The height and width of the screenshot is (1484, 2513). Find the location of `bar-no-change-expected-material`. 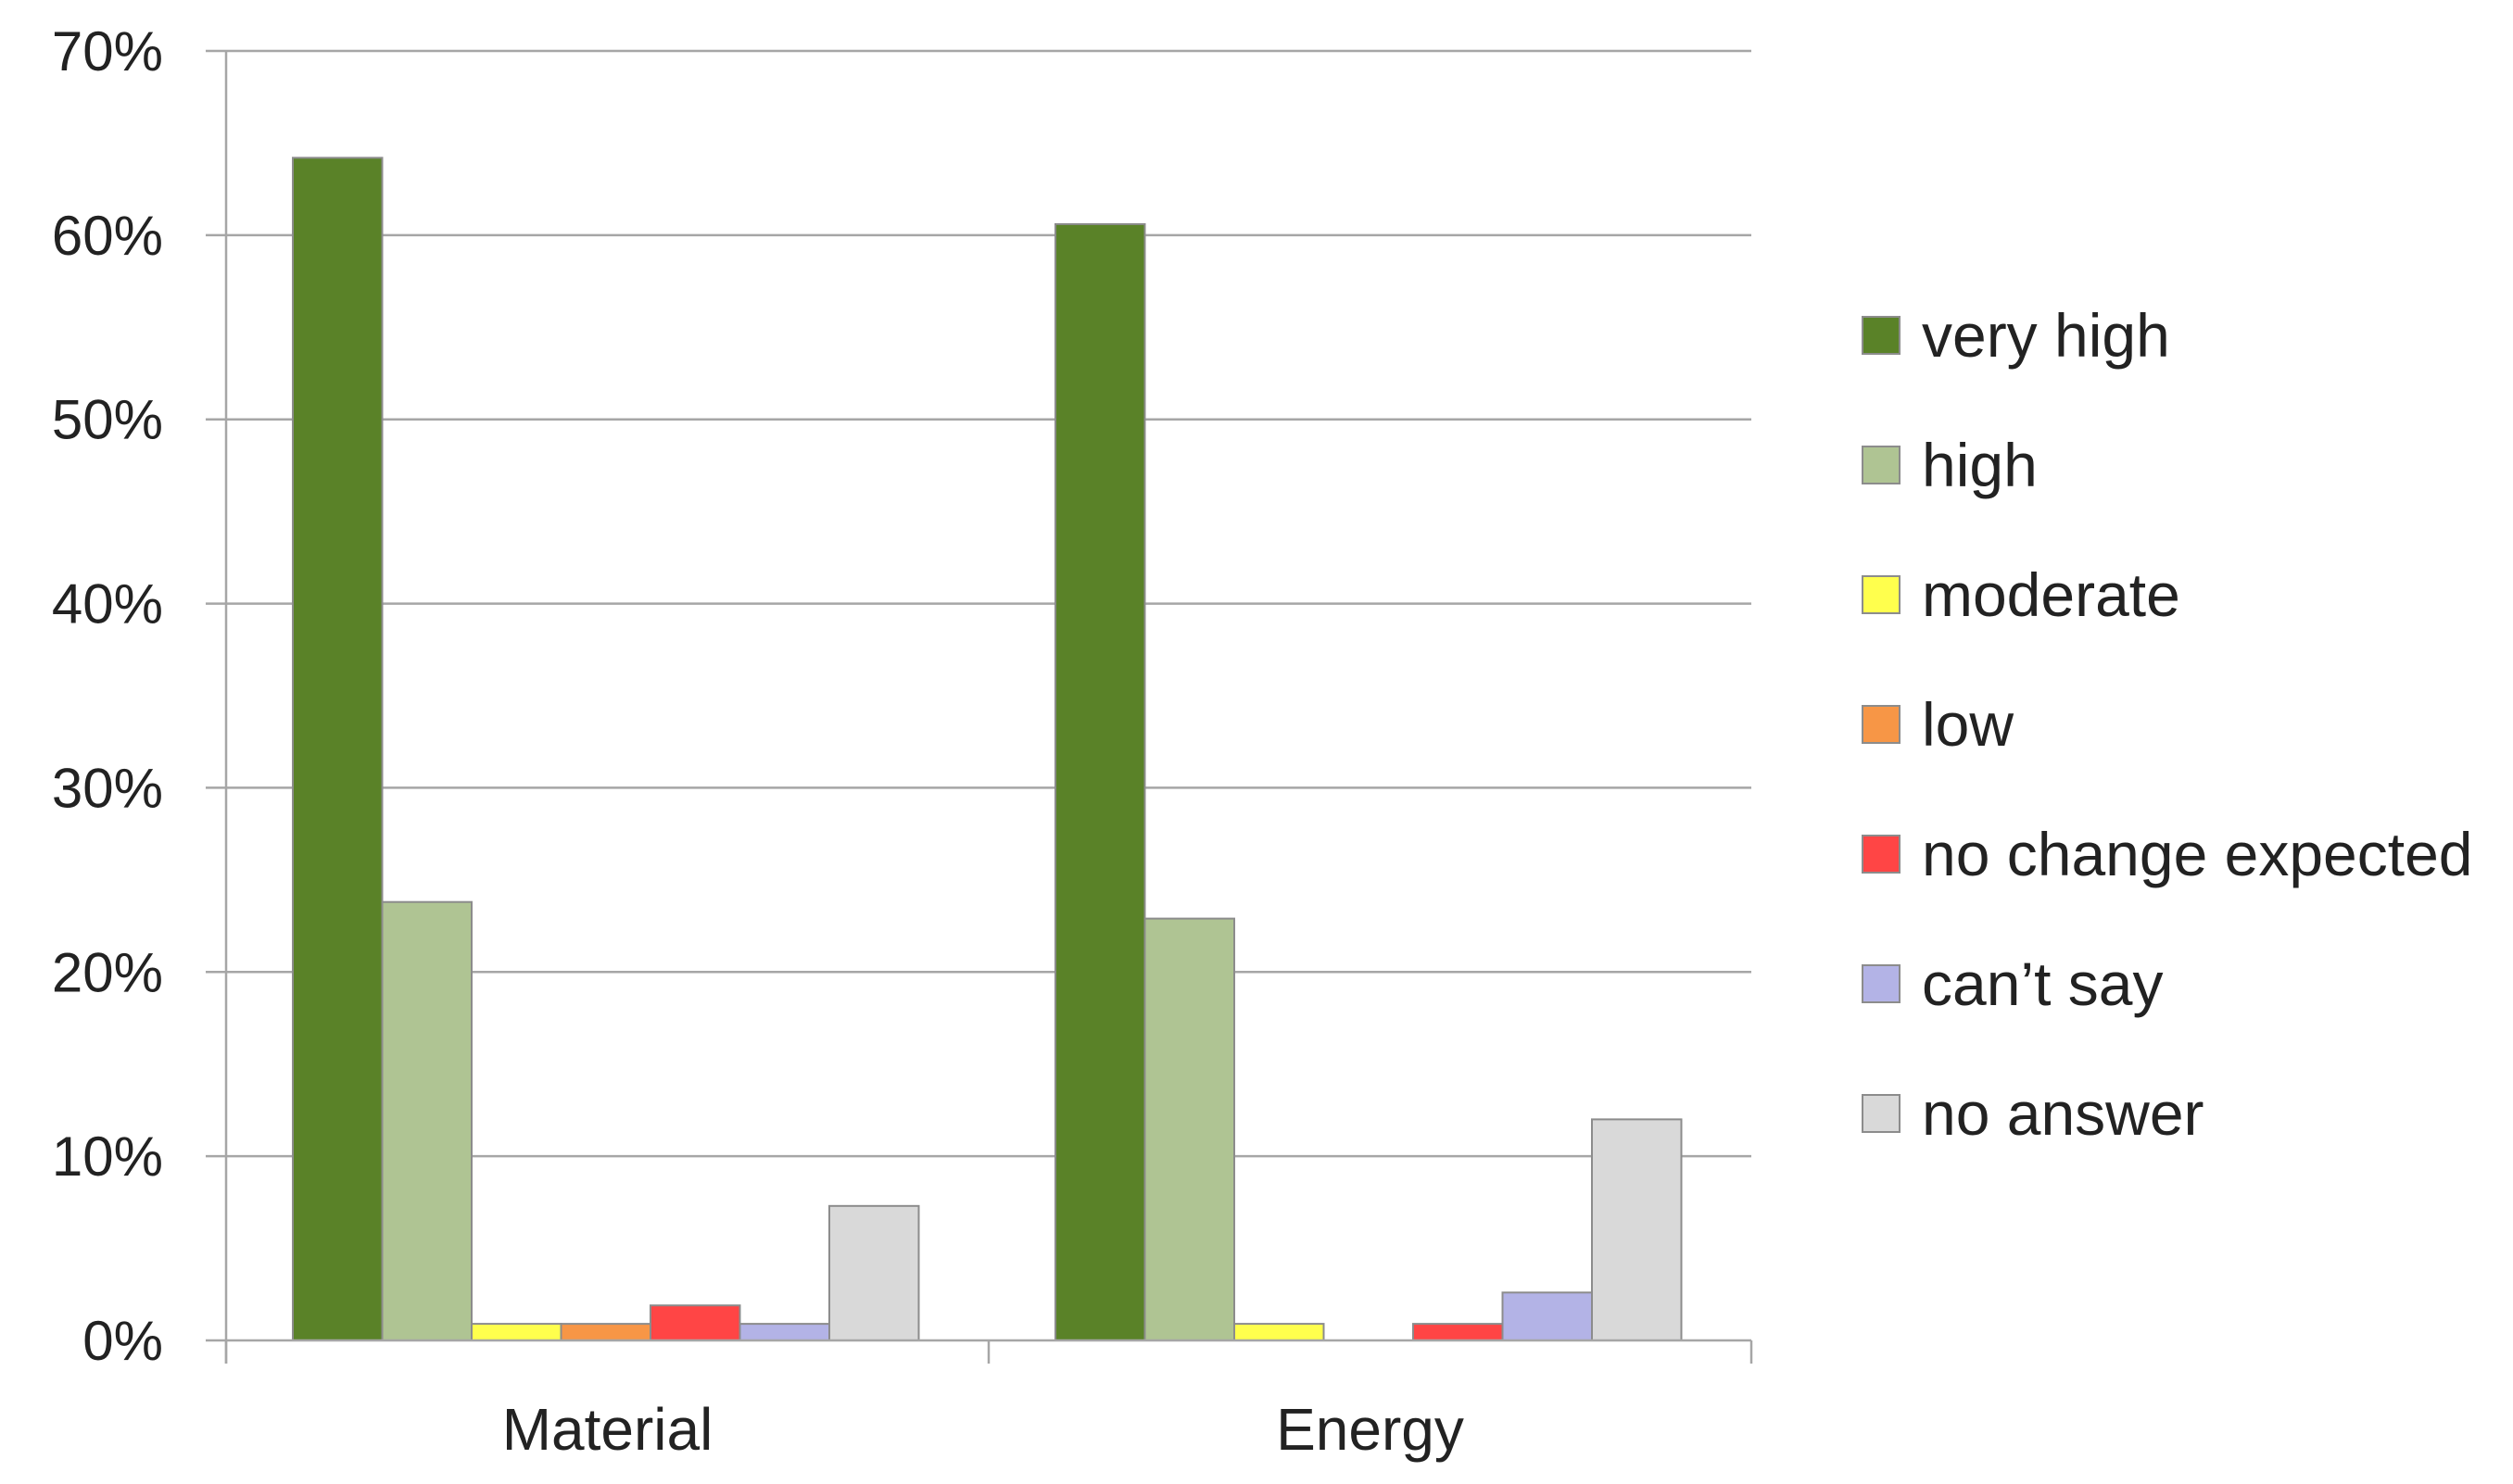

bar-no-change-expected-material is located at coordinates (695, 1323).